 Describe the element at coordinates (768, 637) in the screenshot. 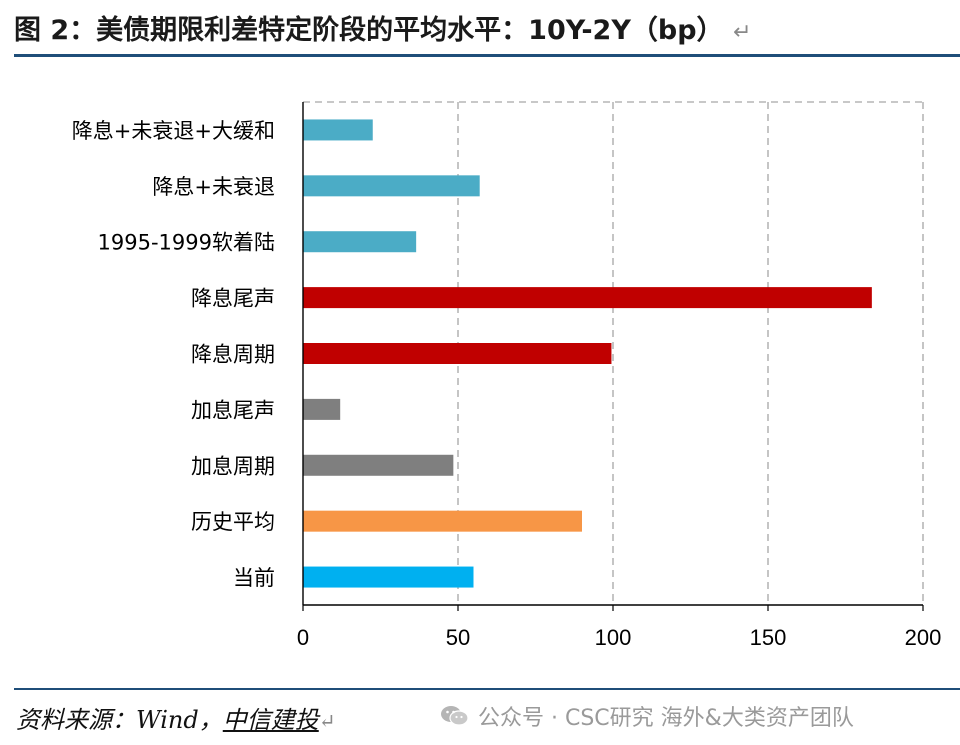

I see `x-tick-label: 150` at that location.